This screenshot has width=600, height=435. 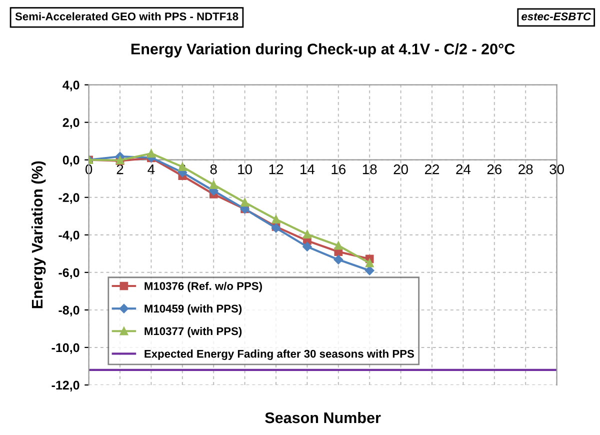 I want to click on y-tick-label: -8,0, so click(x=69, y=311).